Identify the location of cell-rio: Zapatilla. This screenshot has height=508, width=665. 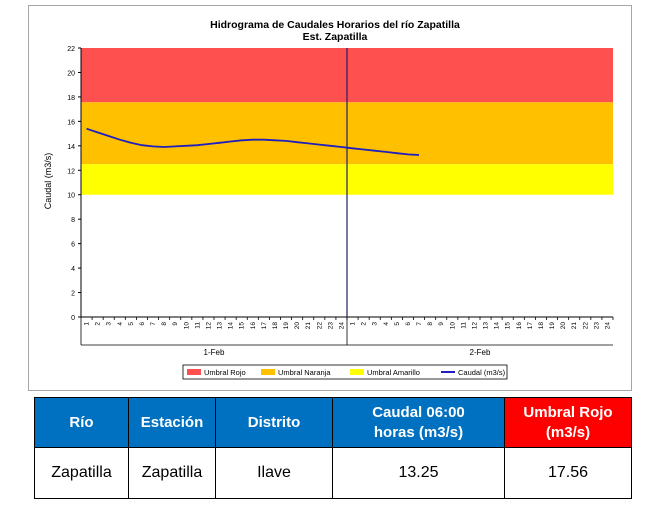
(81, 473).